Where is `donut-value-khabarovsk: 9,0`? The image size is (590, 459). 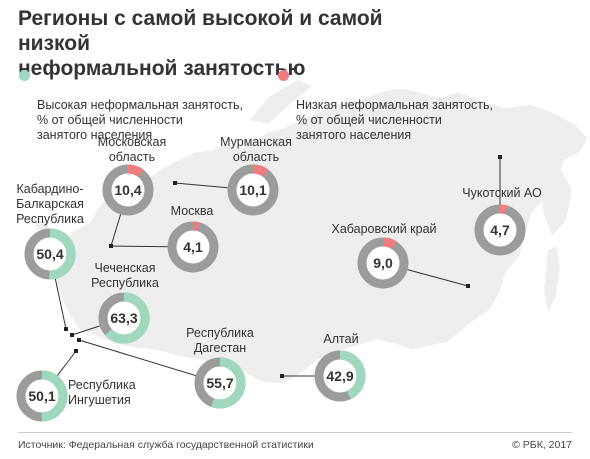
donut-value-khabarovsk: 9,0 is located at coordinates (383, 263).